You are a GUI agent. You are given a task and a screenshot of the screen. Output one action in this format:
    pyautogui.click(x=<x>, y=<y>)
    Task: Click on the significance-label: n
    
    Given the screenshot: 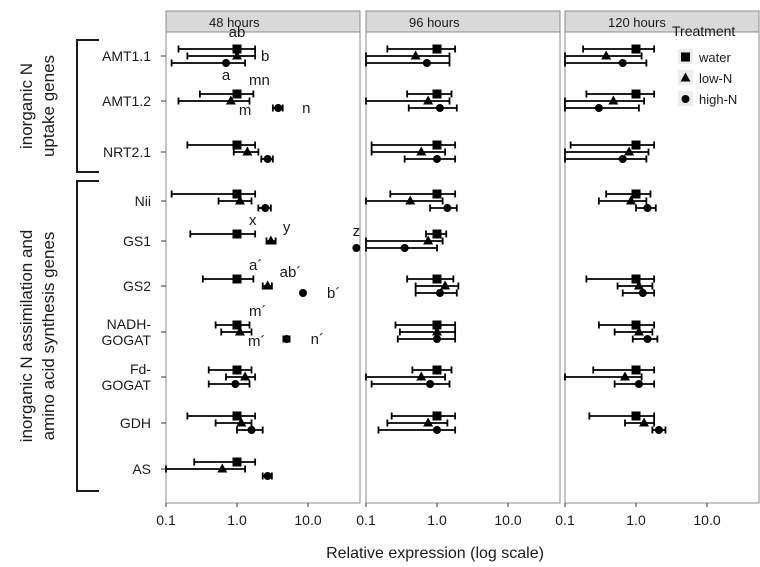 What is the action you would take?
    pyautogui.click(x=306, y=108)
    